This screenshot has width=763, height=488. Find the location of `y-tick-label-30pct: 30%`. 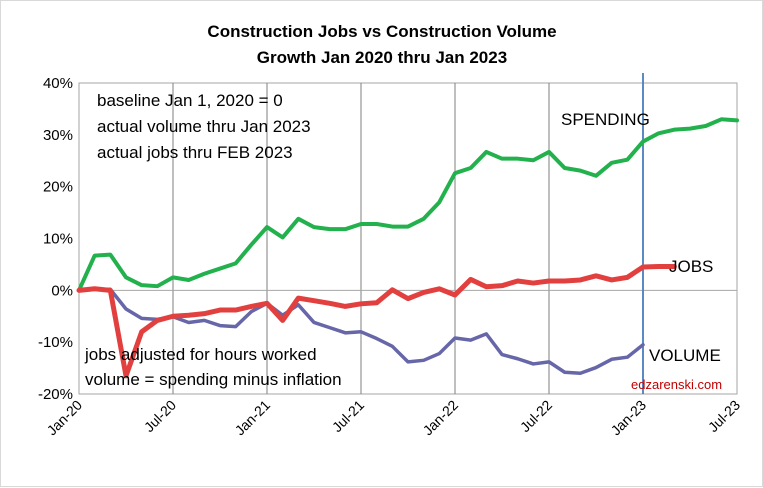

y-tick-label-30pct: 30% is located at coordinates (58, 135).